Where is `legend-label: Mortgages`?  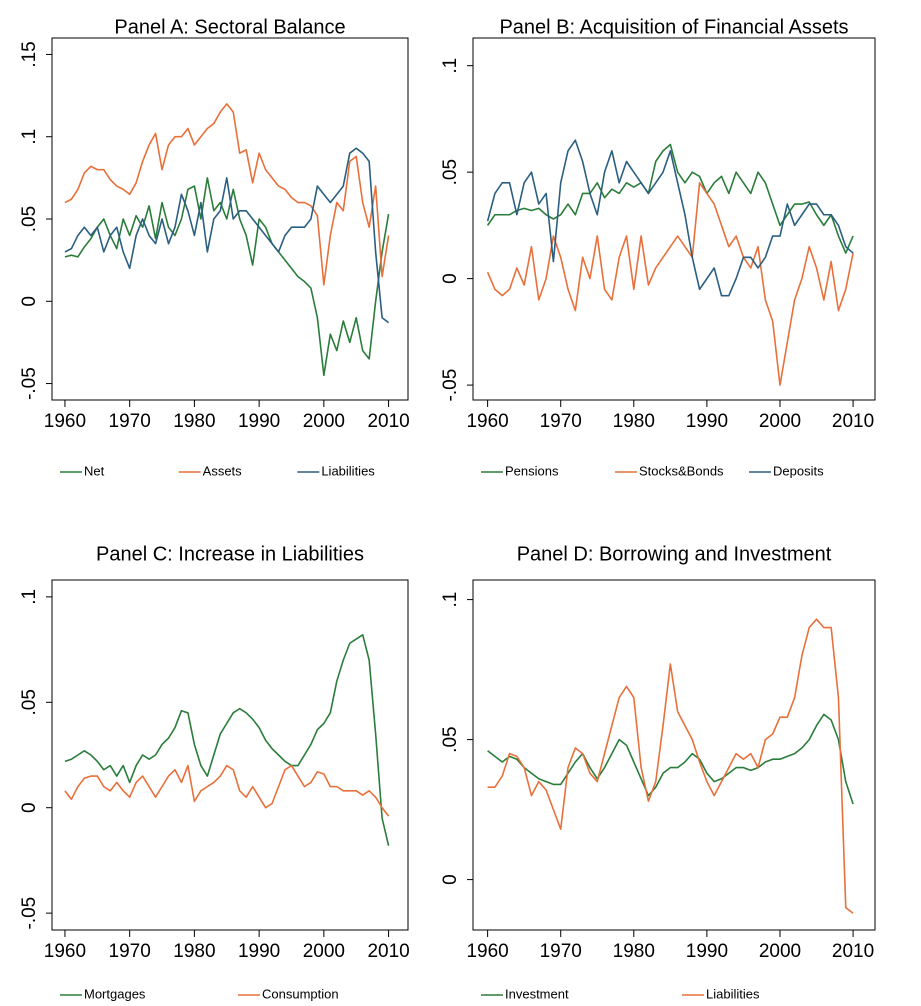
legend-label: Mortgages is located at coordinates (115, 993).